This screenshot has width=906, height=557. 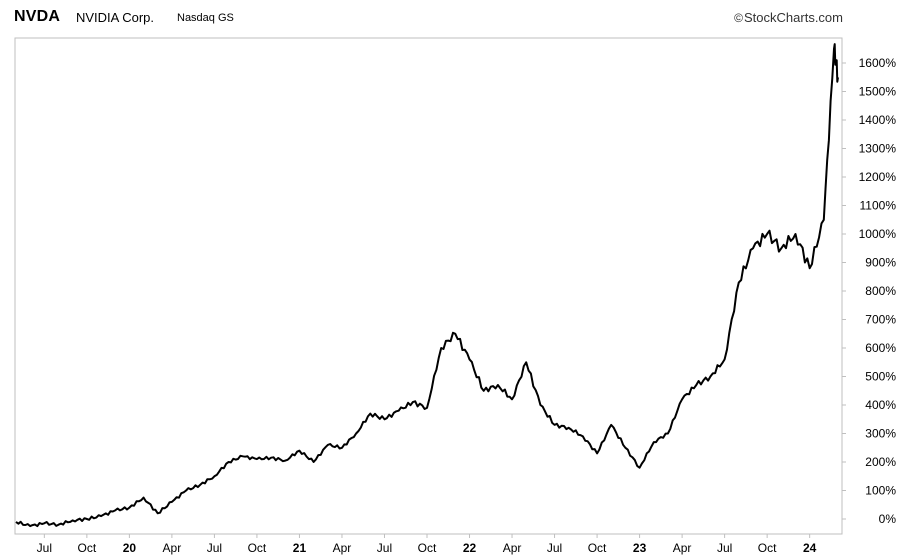 What do you see at coordinates (878, 92) in the screenshot?
I see `y-tick-label: 1500%` at bounding box center [878, 92].